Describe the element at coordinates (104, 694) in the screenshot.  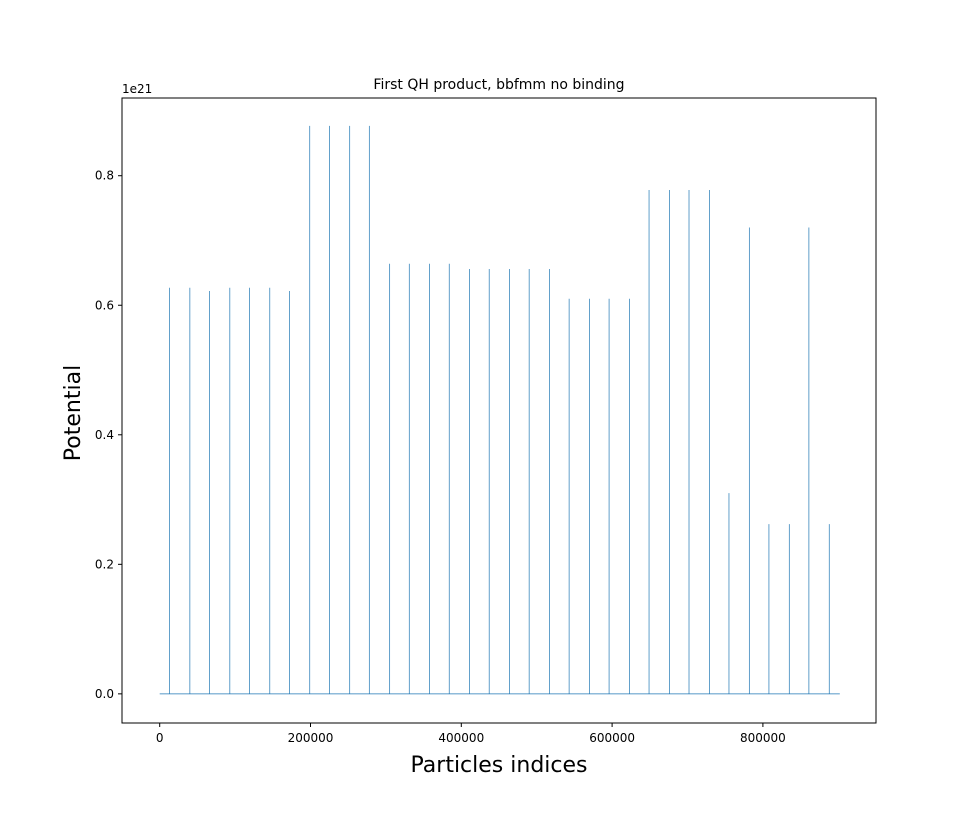
I see `y-tick-label: 0.0` at that location.